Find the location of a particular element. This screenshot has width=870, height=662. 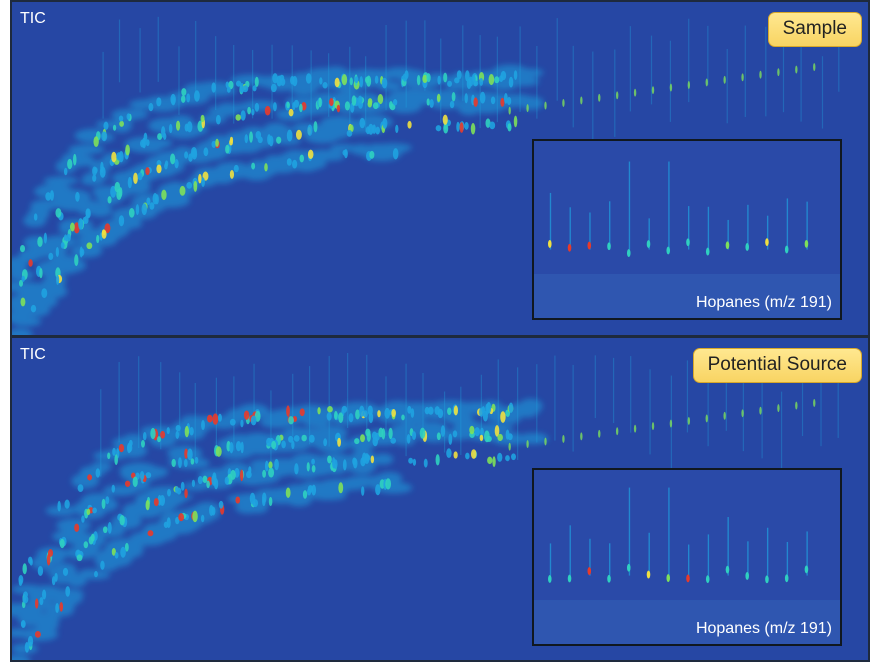

inset-haze is located at coordinates (687, 622).